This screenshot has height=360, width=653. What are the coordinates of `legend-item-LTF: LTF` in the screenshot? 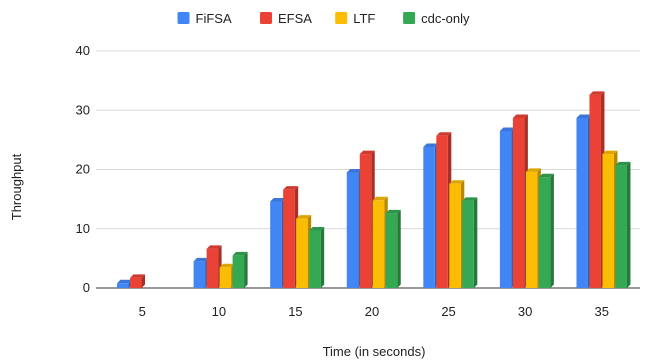 It's located at (355, 18).